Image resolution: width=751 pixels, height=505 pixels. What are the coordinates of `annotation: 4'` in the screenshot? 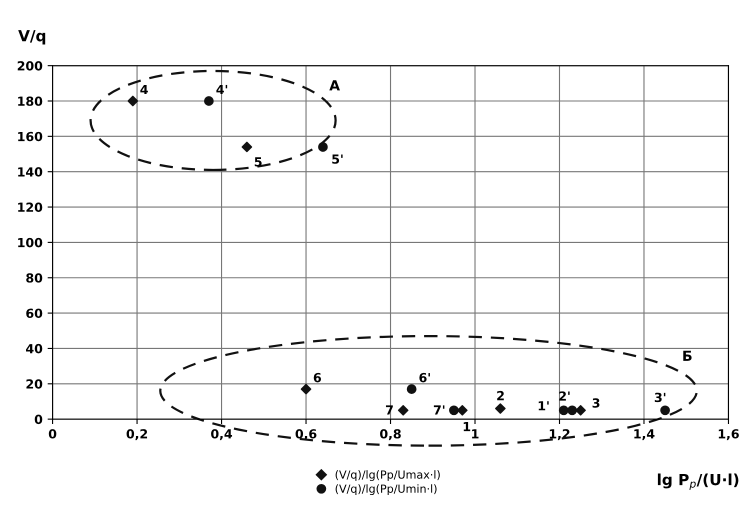 It's located at (222, 89).